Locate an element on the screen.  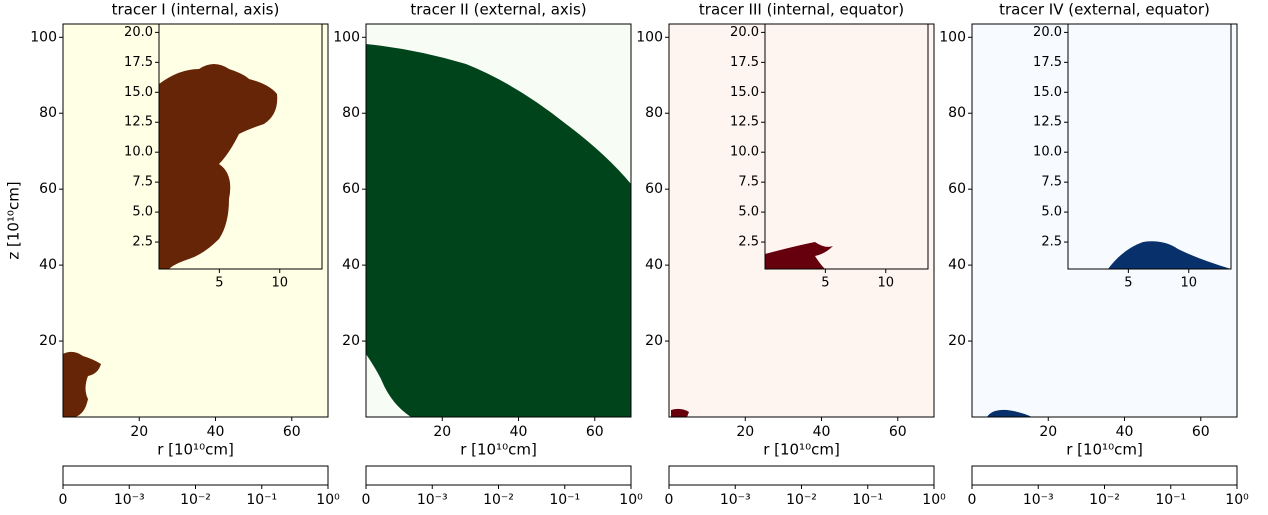
panel-title: tracer II (external, axis) is located at coordinates (498, 10).